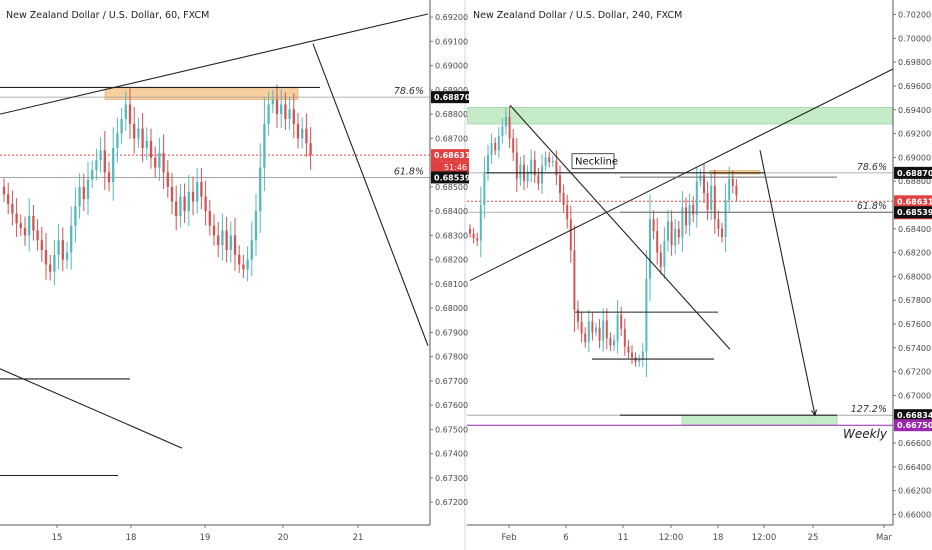 The width and height of the screenshot is (932, 550). I want to click on x-tick-label: 20, so click(283, 538).